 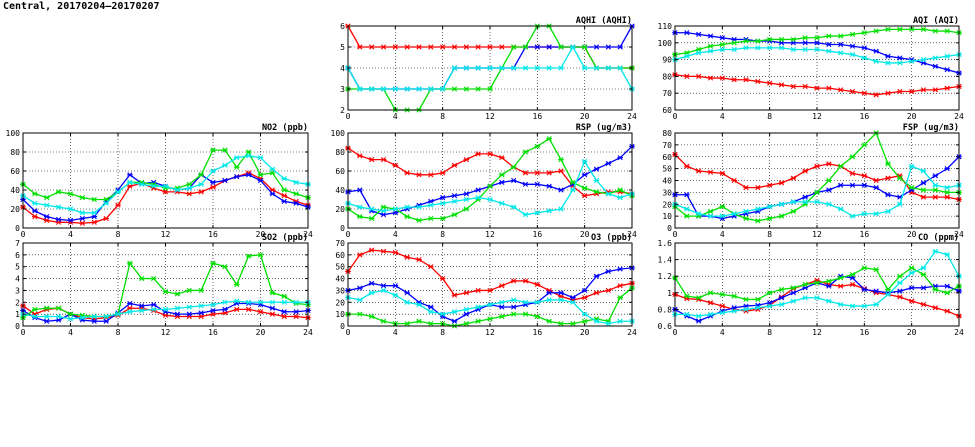 What do you see at coordinates (285, 128) in the screenshot?
I see `chart-title: NO2 (ppb)` at bounding box center [285, 128].